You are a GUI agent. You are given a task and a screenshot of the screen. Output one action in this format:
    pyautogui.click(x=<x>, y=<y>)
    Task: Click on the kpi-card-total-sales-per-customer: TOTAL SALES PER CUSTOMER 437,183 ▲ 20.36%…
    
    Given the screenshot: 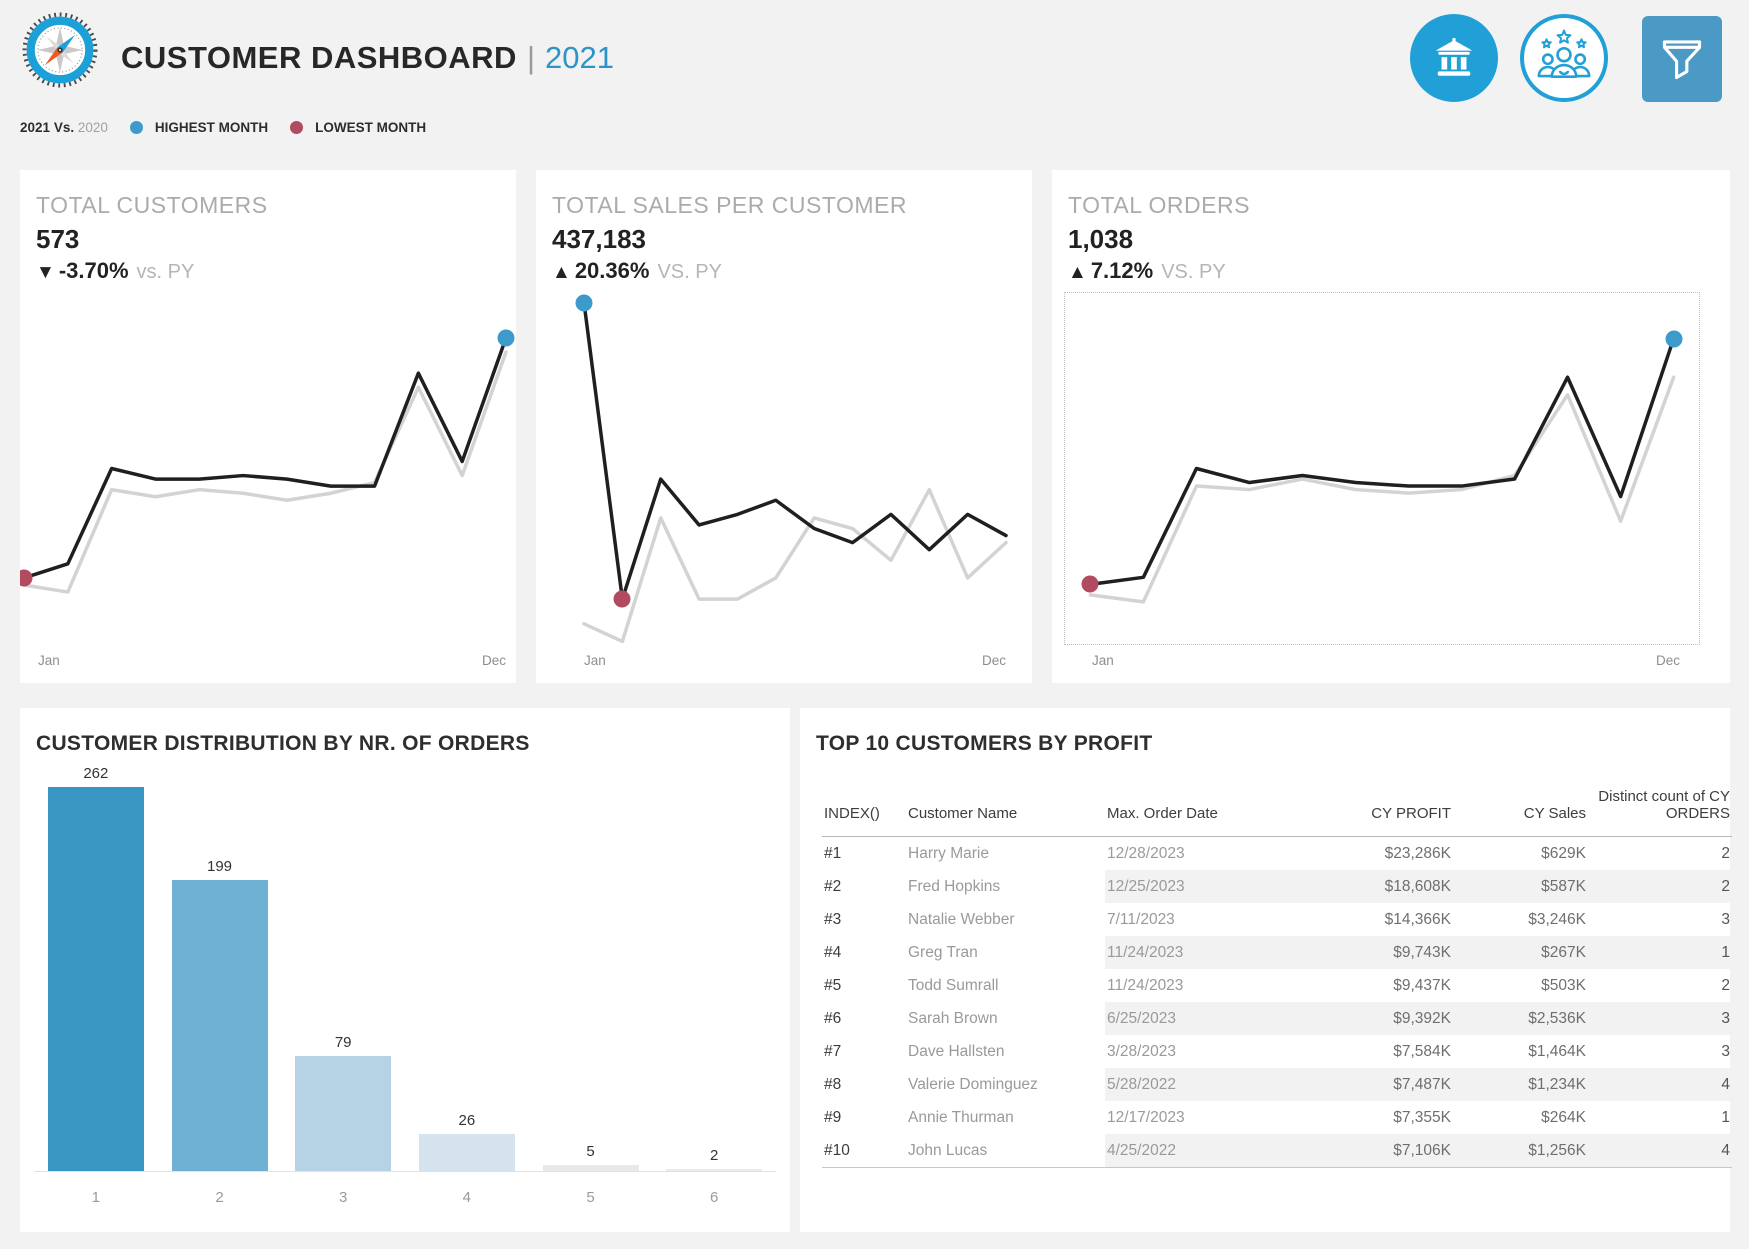 What is the action you would take?
    pyautogui.click(x=784, y=426)
    